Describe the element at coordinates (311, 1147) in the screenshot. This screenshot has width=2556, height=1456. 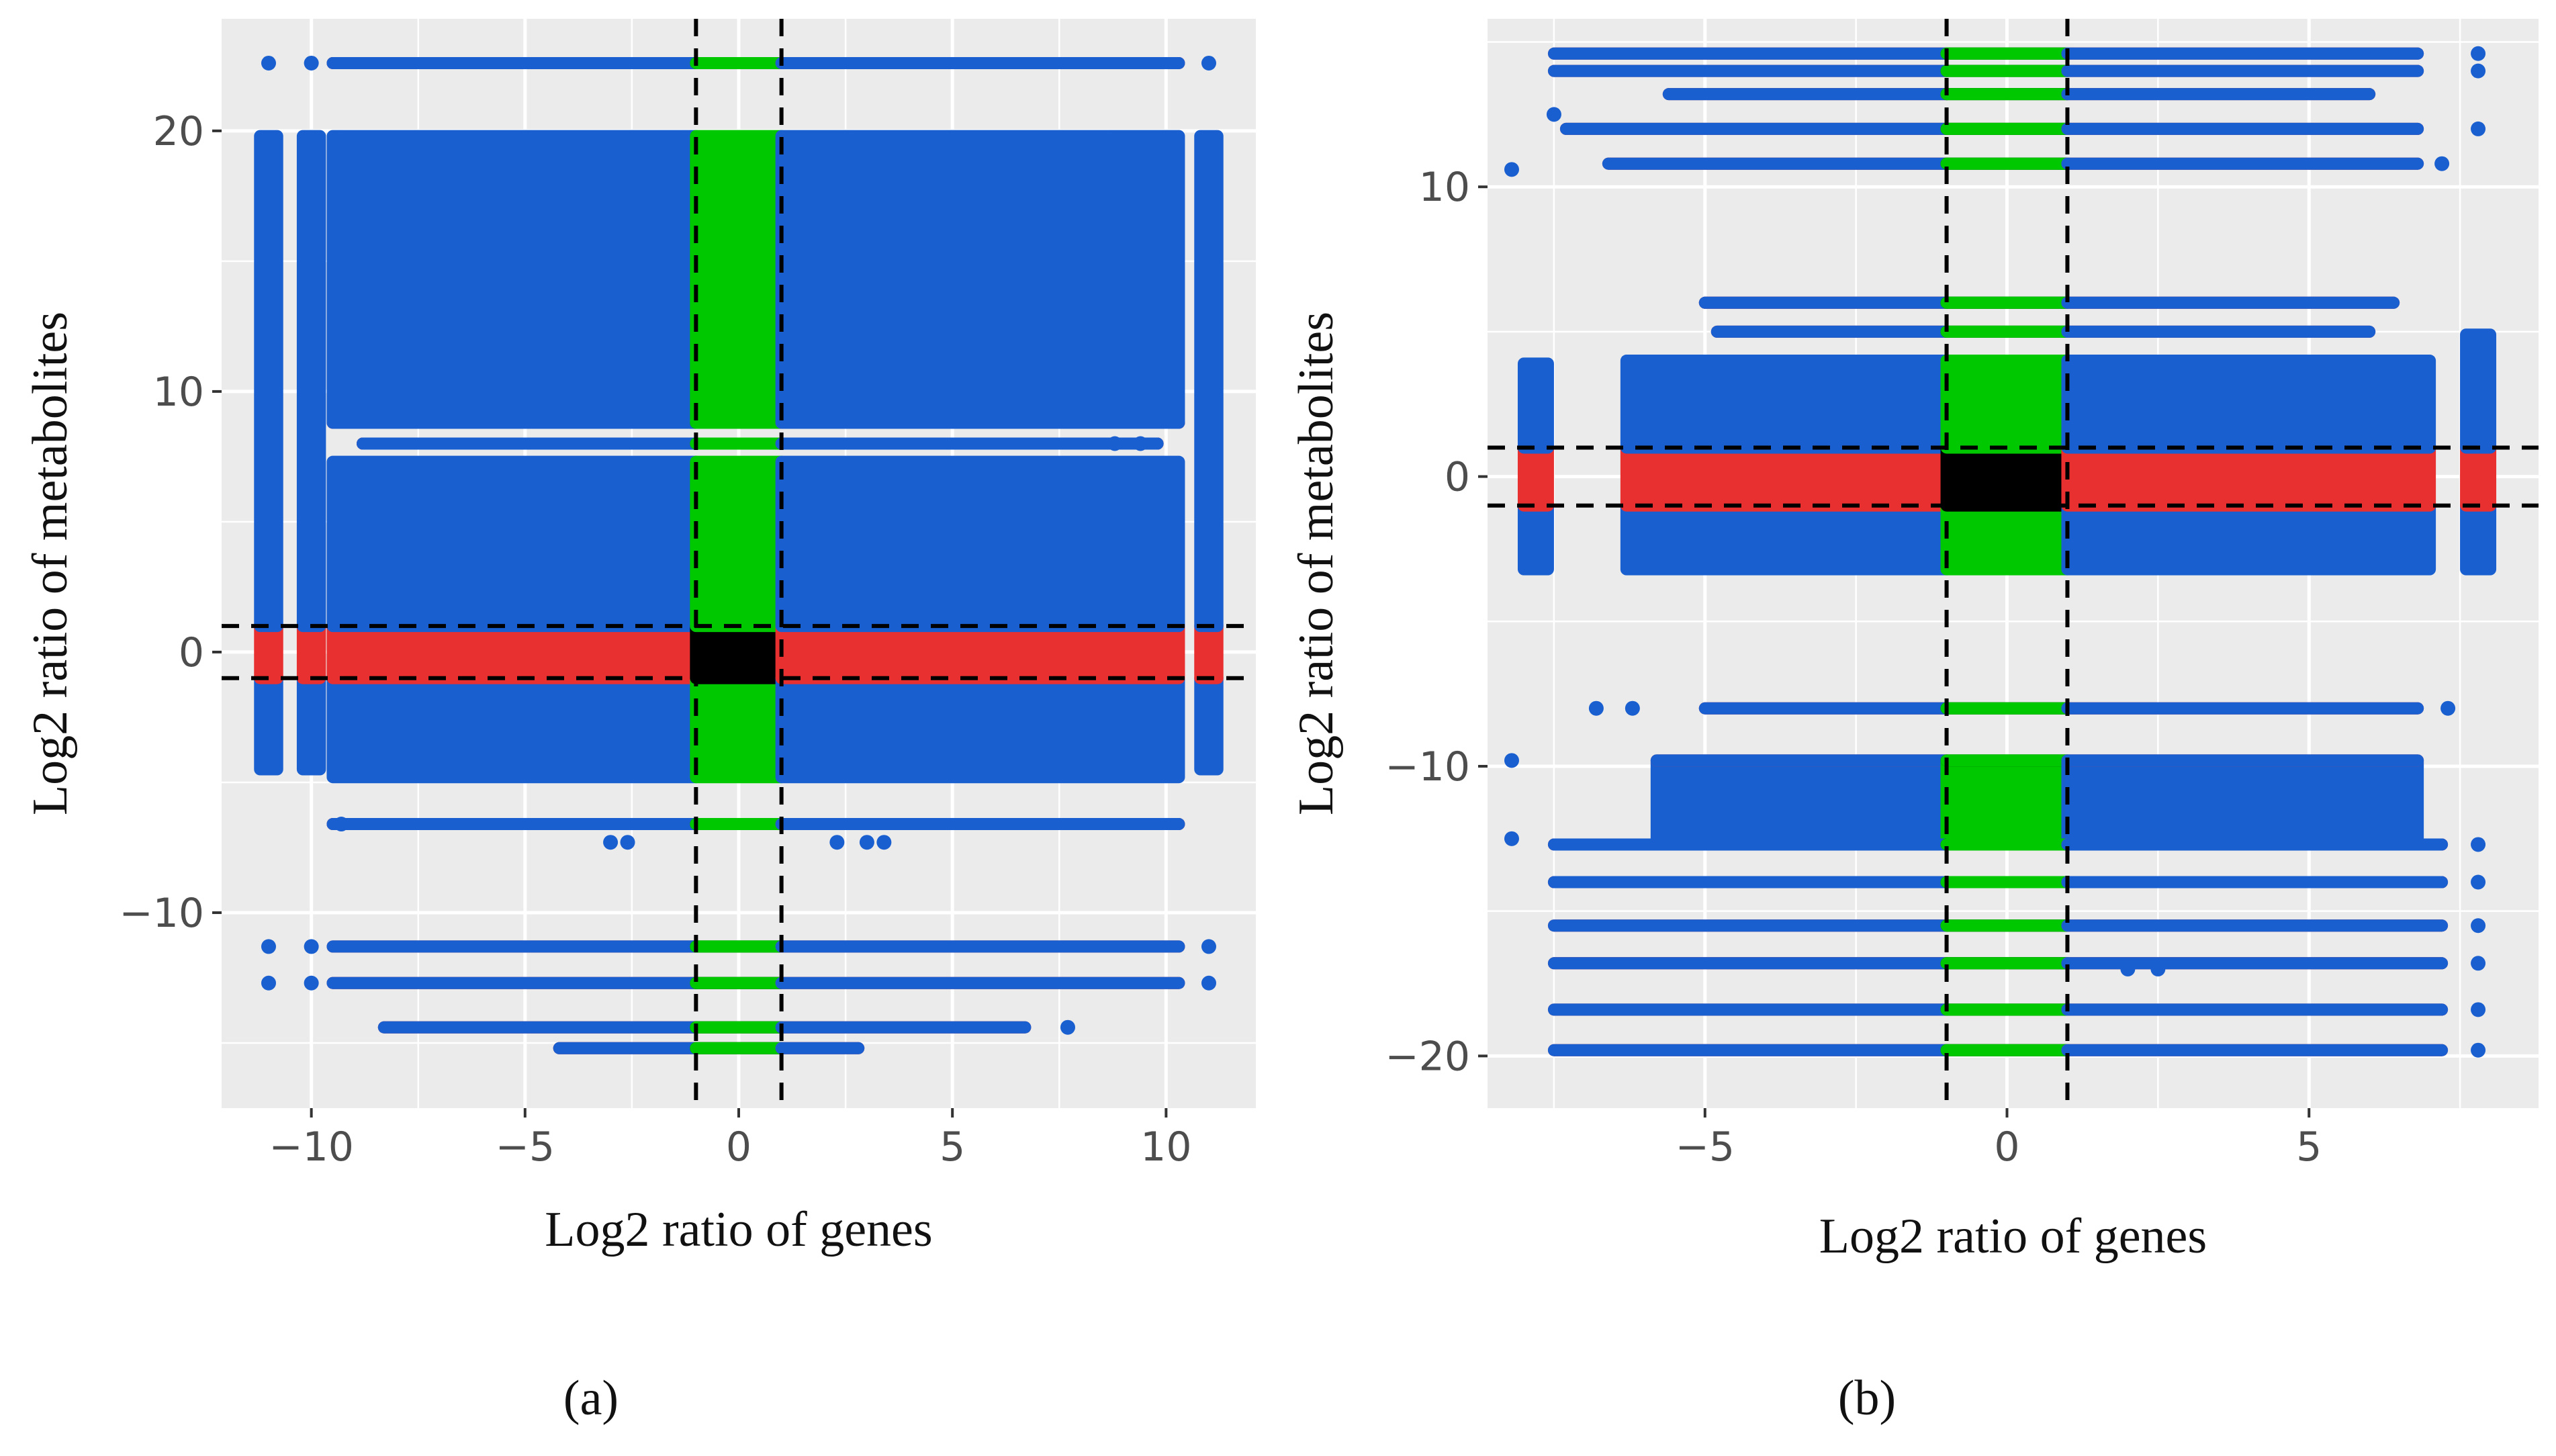
I see `panel-a-x-tick-label: −10` at that location.